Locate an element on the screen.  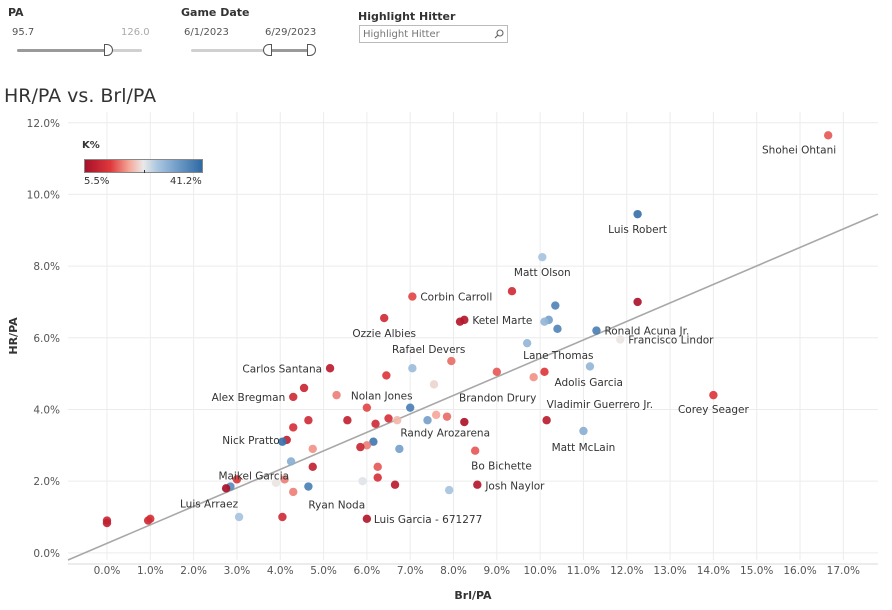
game-date-filter-label: Game Date is located at coordinates (215, 12).